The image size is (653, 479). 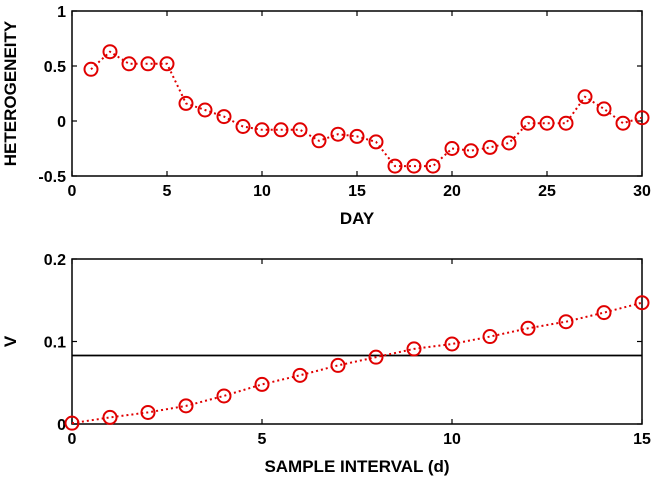 I want to click on variance-x-tick-label: 5, so click(x=262, y=439).